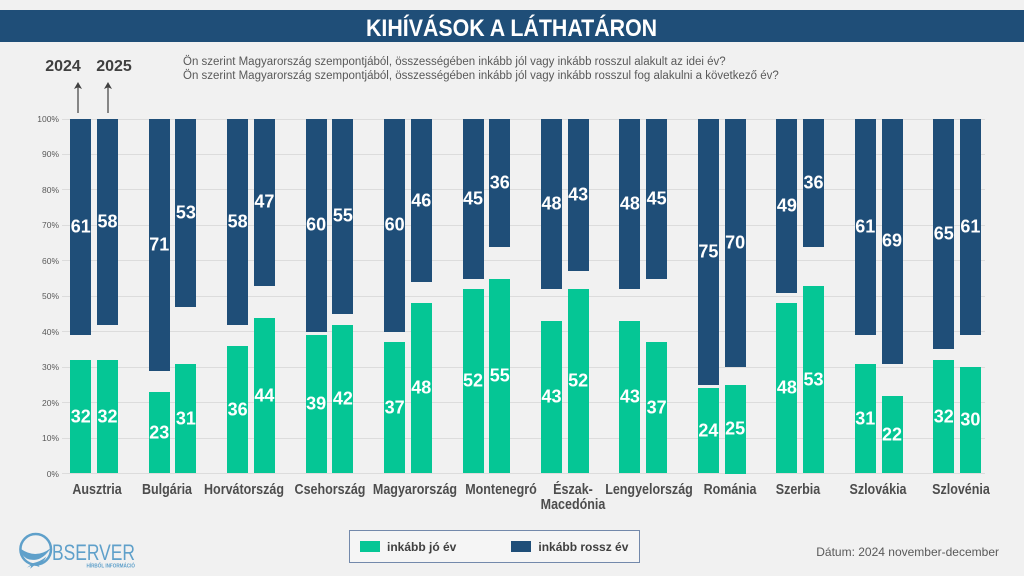  What do you see at coordinates (649, 489) in the screenshot?
I see `category-label-lengyelorsz-g: Lengyelország` at bounding box center [649, 489].